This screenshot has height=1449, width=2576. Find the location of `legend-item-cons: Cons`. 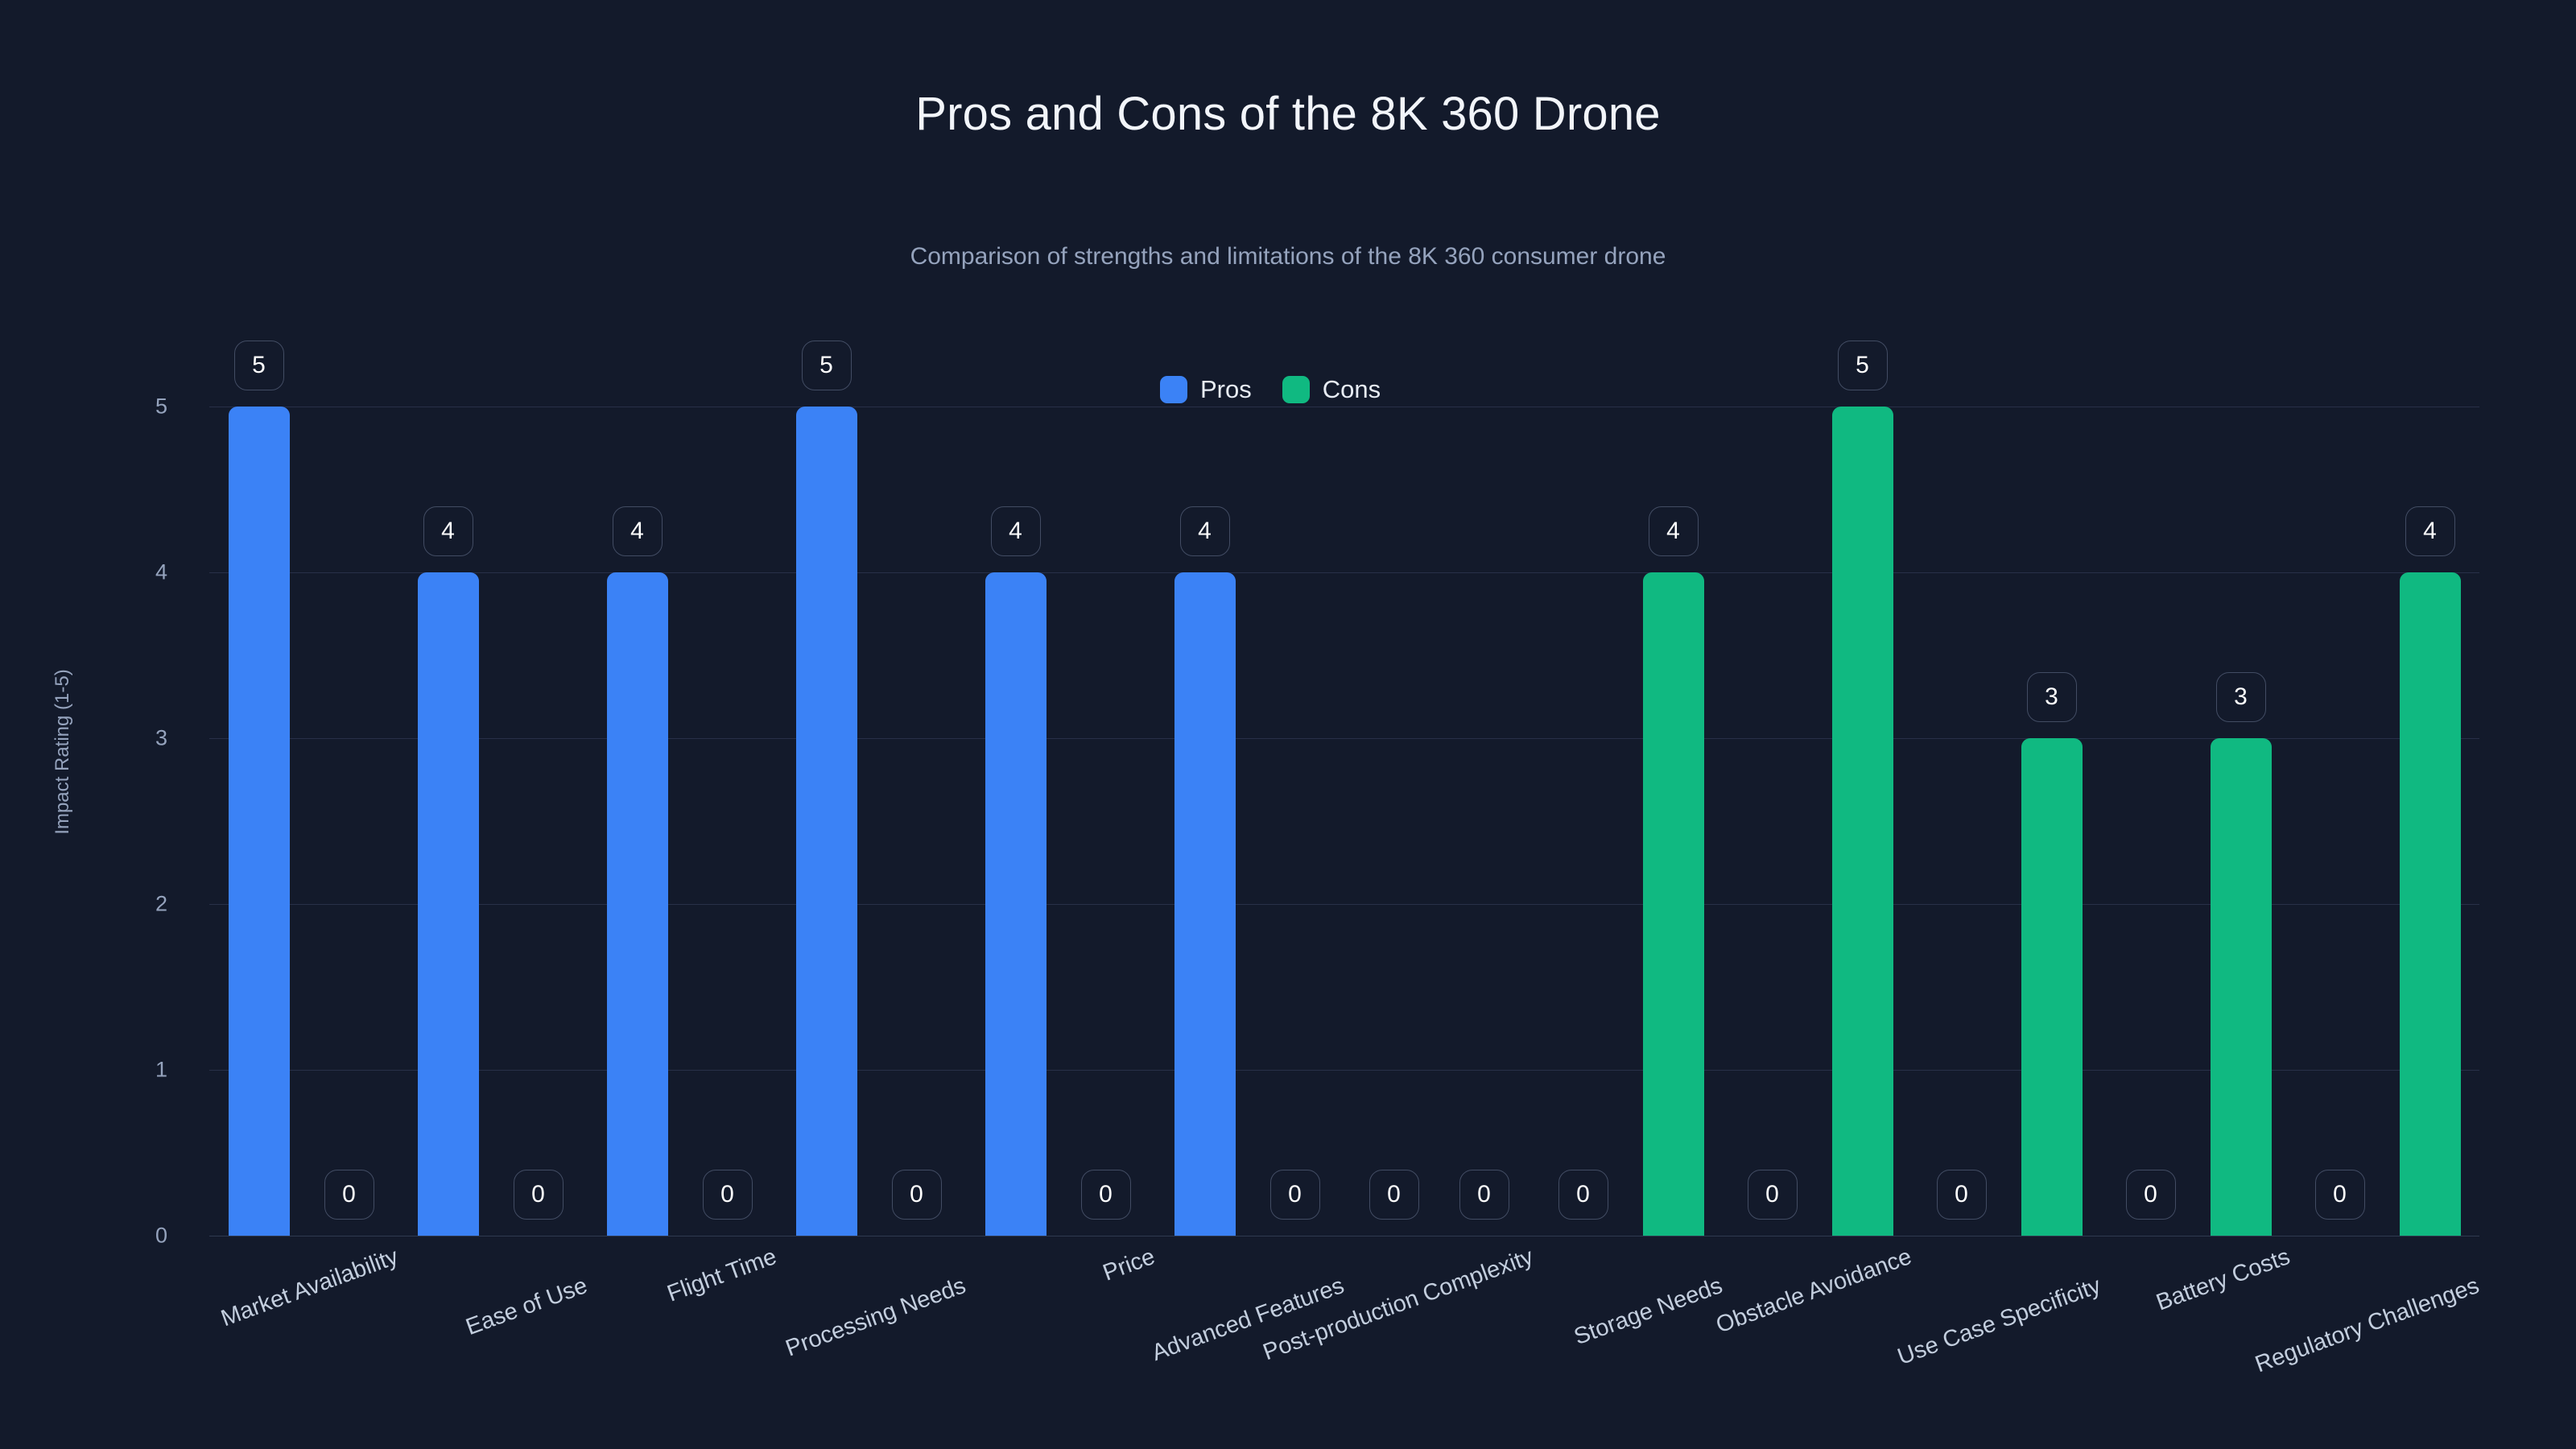

legend-item-cons: Cons is located at coordinates (1331, 389).